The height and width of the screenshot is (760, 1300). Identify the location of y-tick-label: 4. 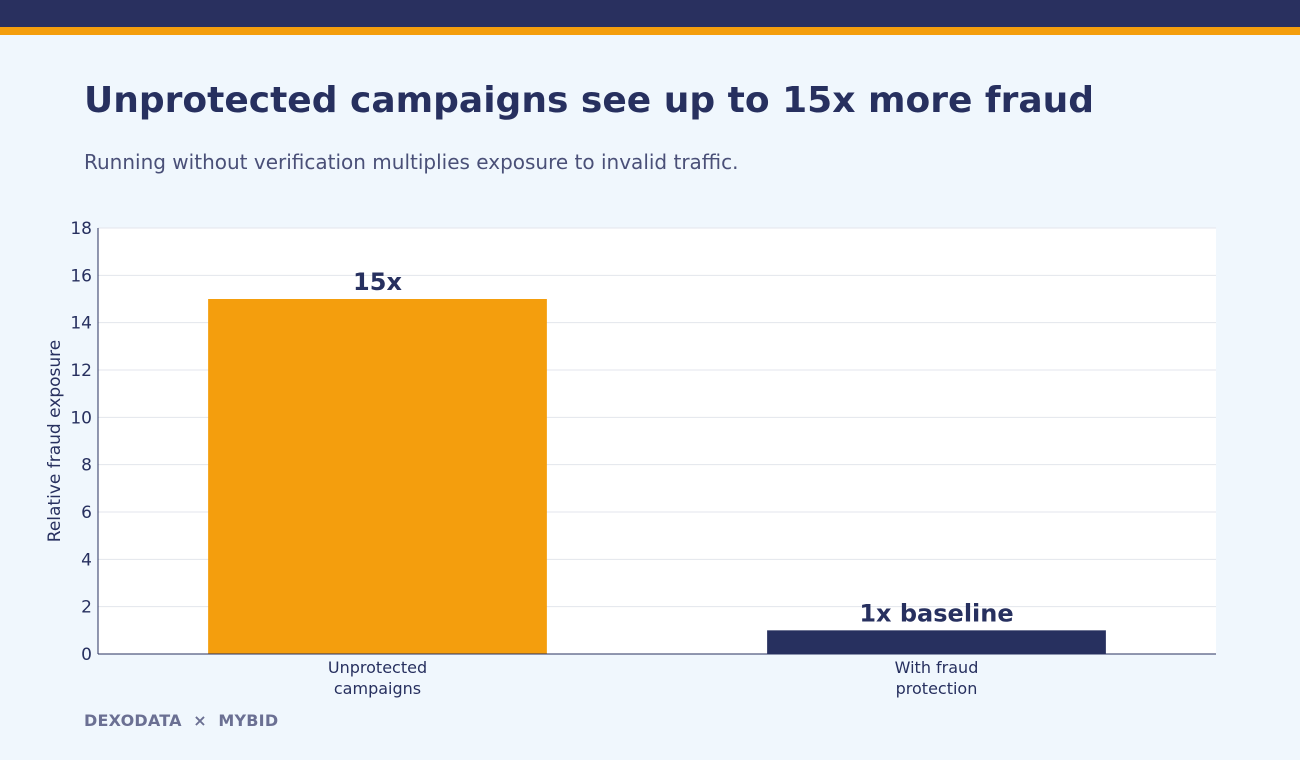
(86, 560).